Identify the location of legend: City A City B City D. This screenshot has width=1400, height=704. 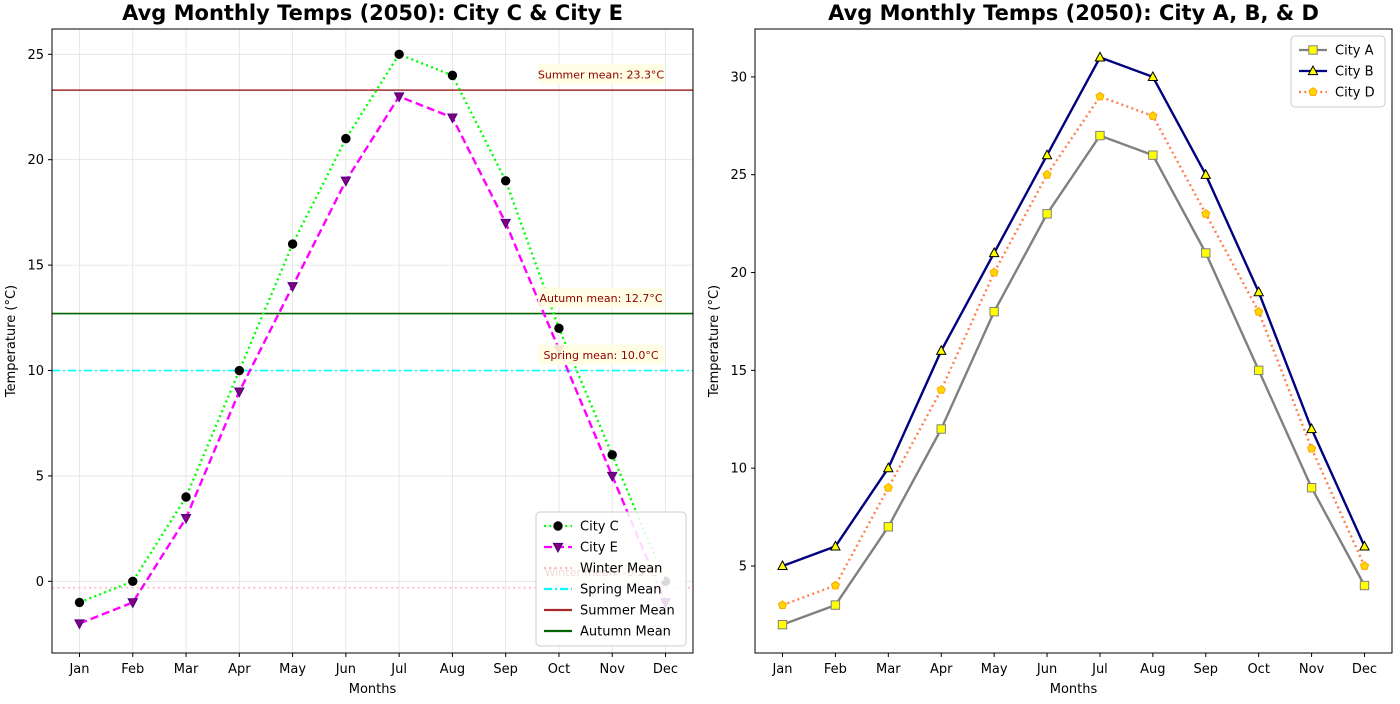
(1338, 71).